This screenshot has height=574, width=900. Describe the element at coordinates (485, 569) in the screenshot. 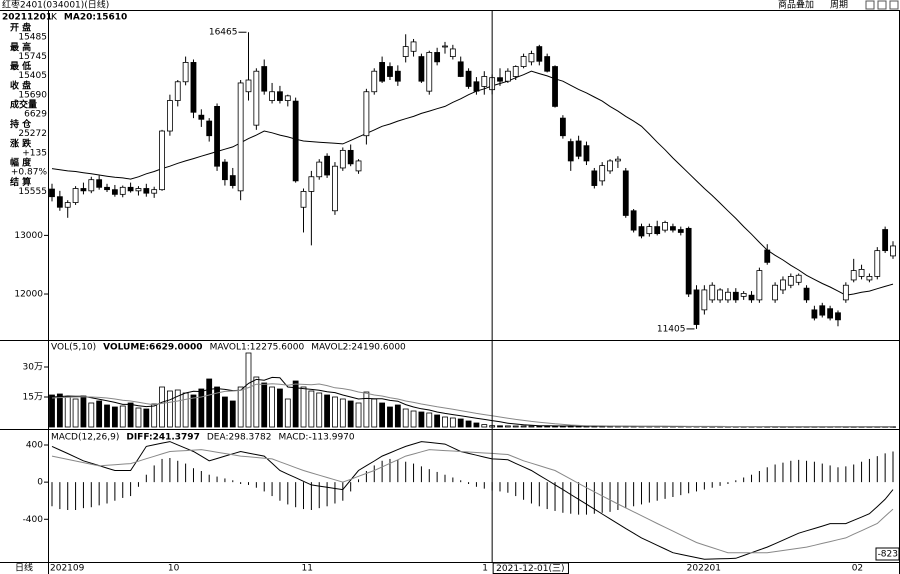

I see `x-tick-label: 1` at that location.